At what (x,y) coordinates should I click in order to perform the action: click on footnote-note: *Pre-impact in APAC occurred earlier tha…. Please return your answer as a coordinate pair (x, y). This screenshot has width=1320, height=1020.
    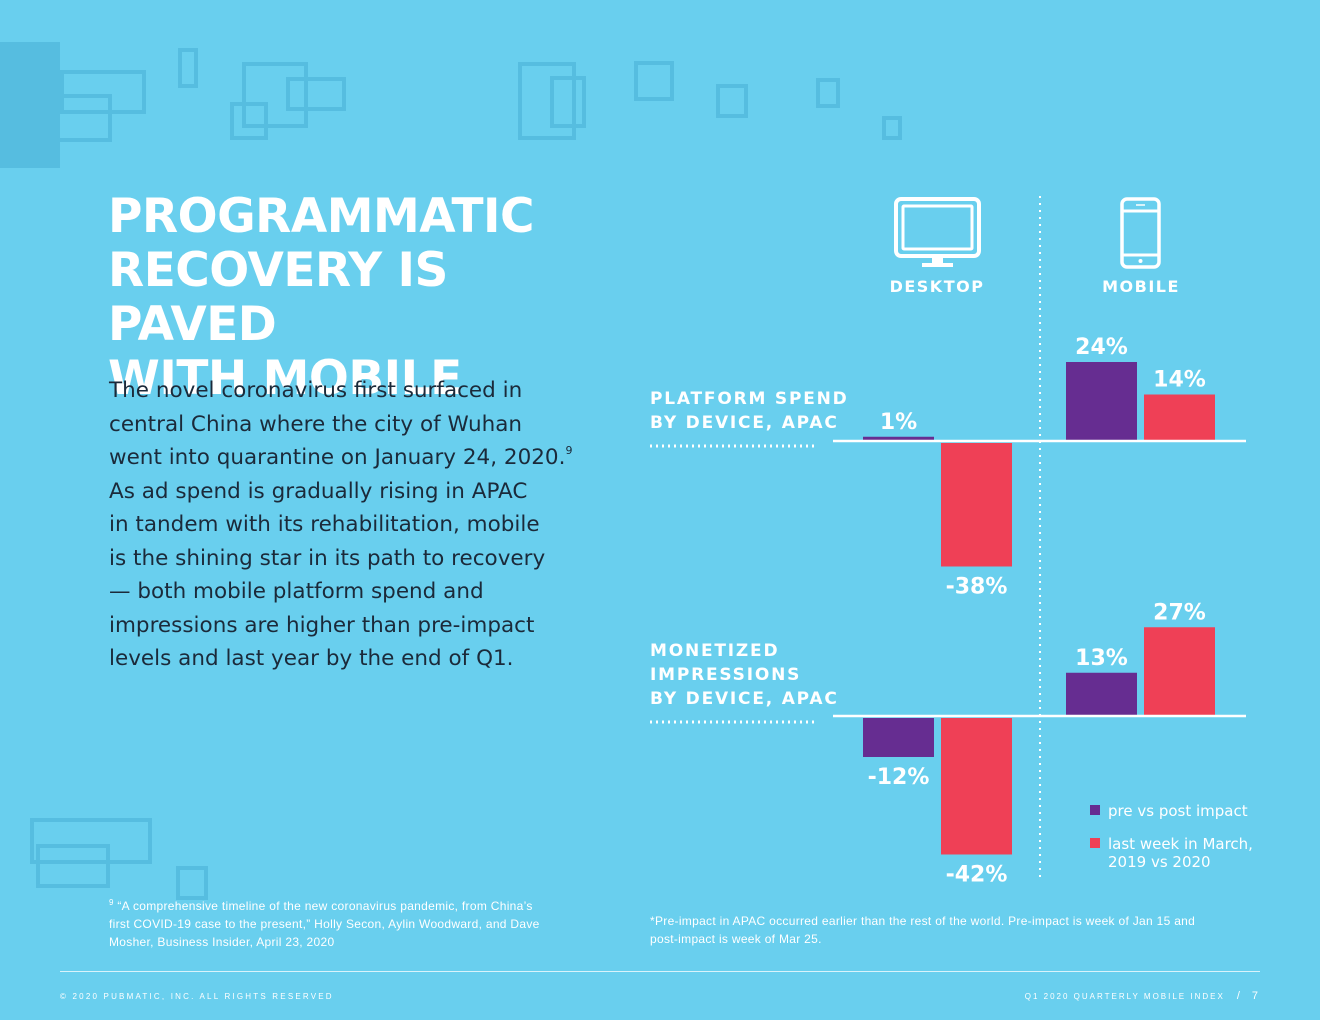
    Looking at the image, I should click on (955, 930).